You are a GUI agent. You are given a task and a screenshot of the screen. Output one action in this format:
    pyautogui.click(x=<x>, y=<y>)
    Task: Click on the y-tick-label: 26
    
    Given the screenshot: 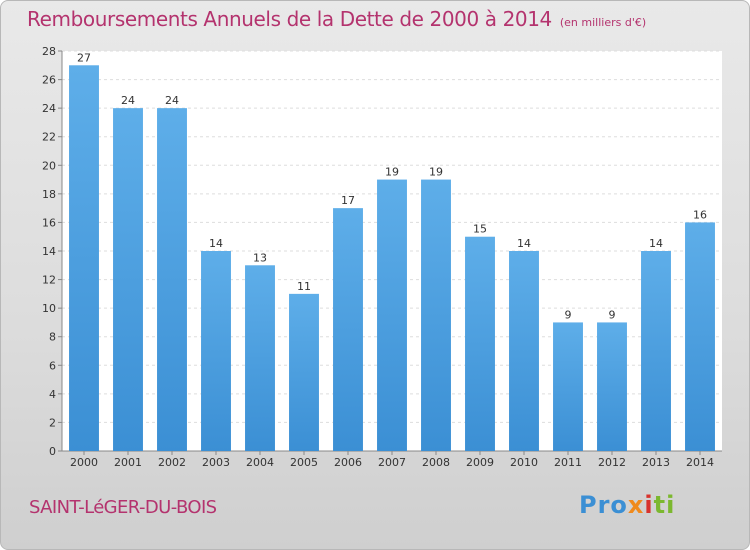 What is the action you would take?
    pyautogui.click(x=49, y=80)
    